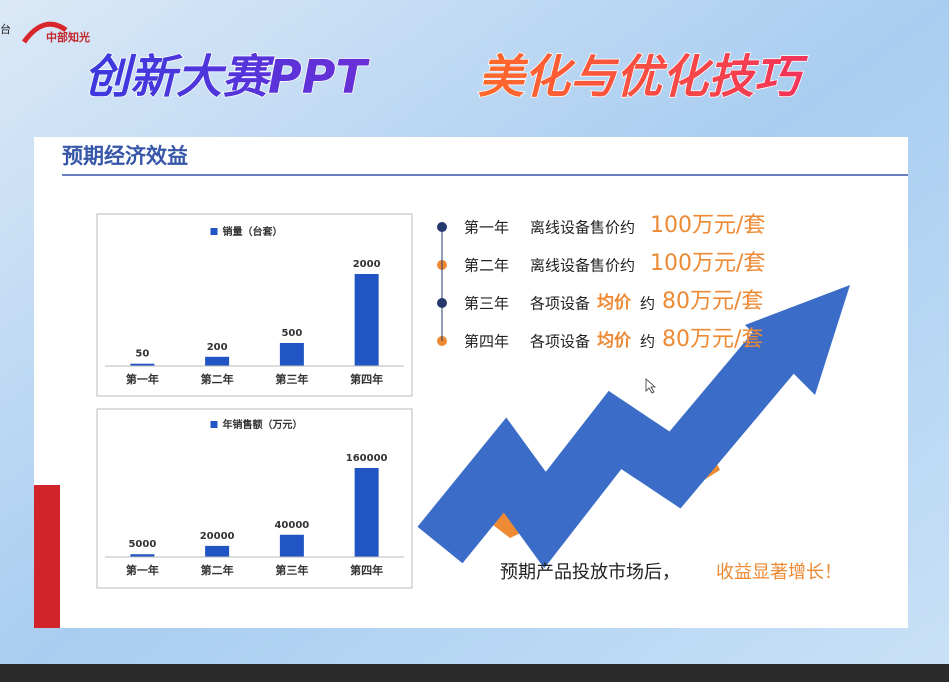 The image size is (949, 682). What do you see at coordinates (486, 228) in the screenshot?
I see `item-year: 第一年` at bounding box center [486, 228].